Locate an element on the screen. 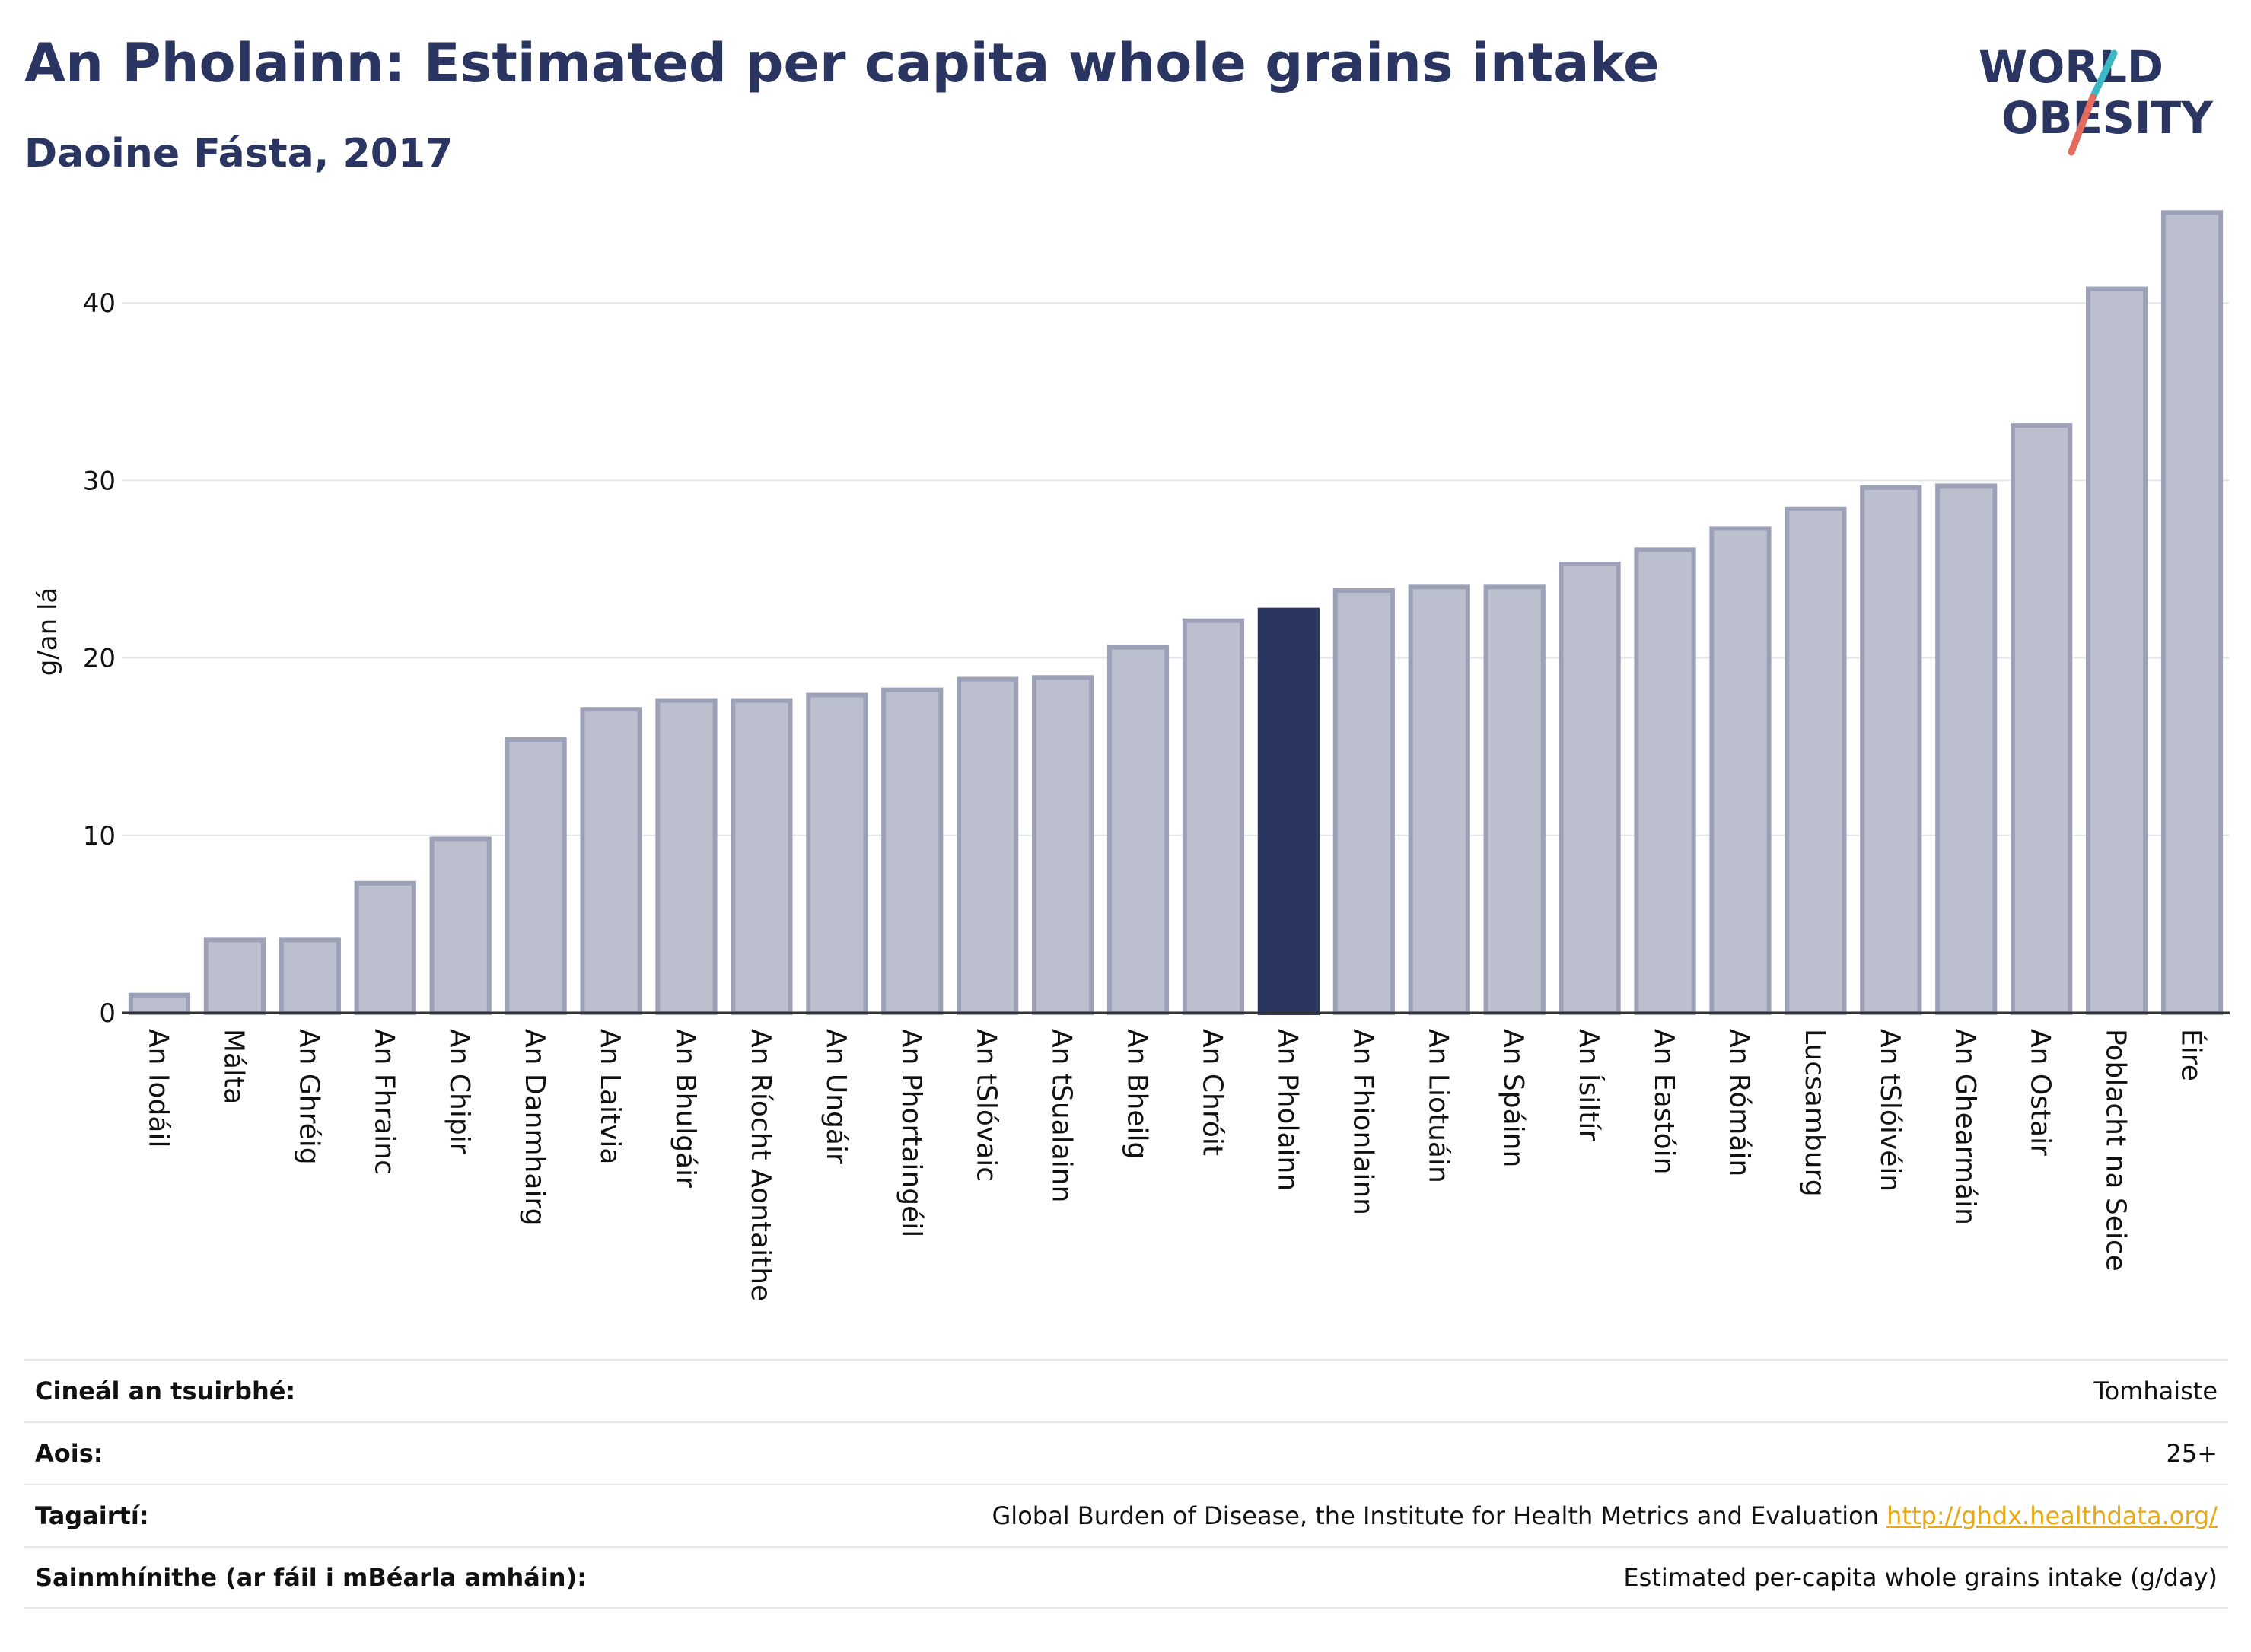 This screenshot has width=2251, height=1652. survey-type-value: Tomhaiste is located at coordinates (2155, 1391).